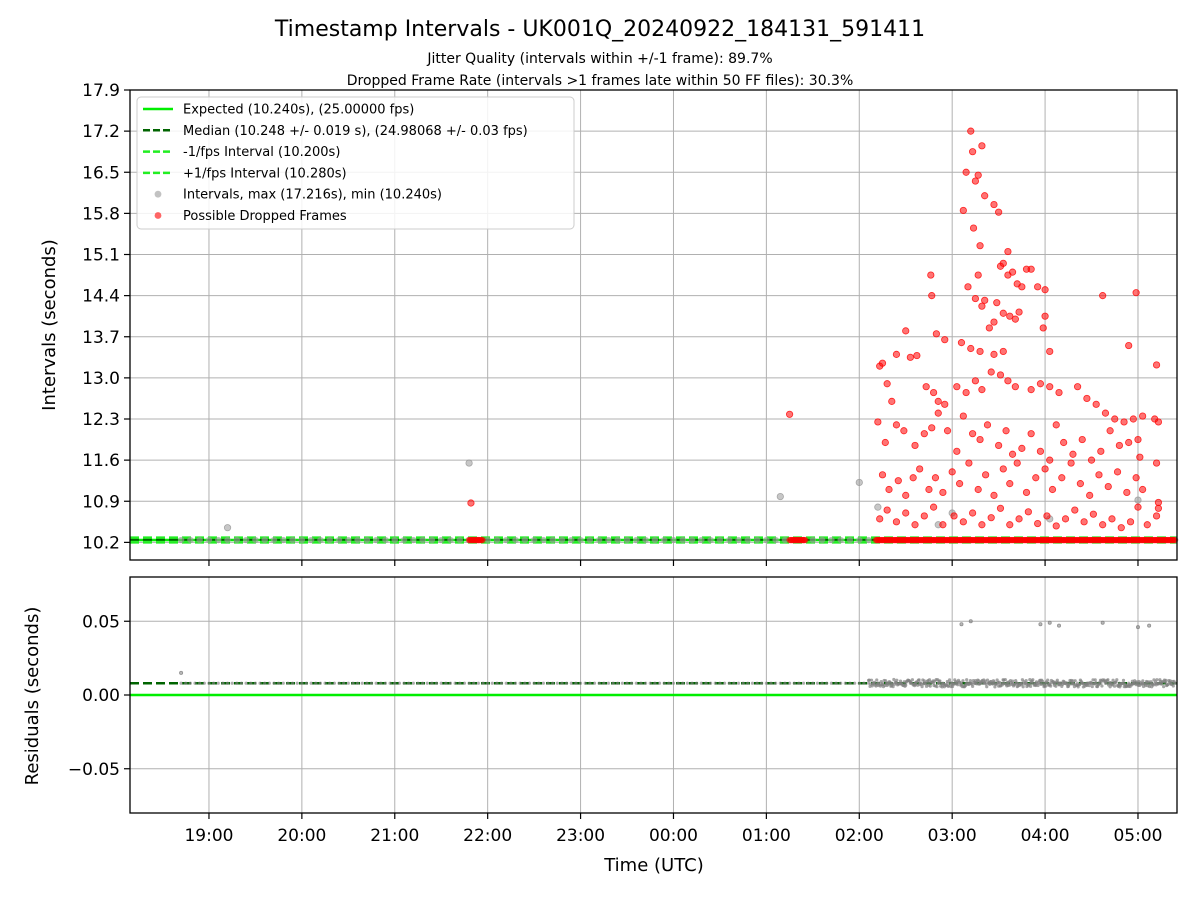 This screenshot has height=900, width=1200. What do you see at coordinates (261, 152) in the screenshot?
I see `legend-entry-label: -1/fps Interval (10.200s)` at bounding box center [261, 152].